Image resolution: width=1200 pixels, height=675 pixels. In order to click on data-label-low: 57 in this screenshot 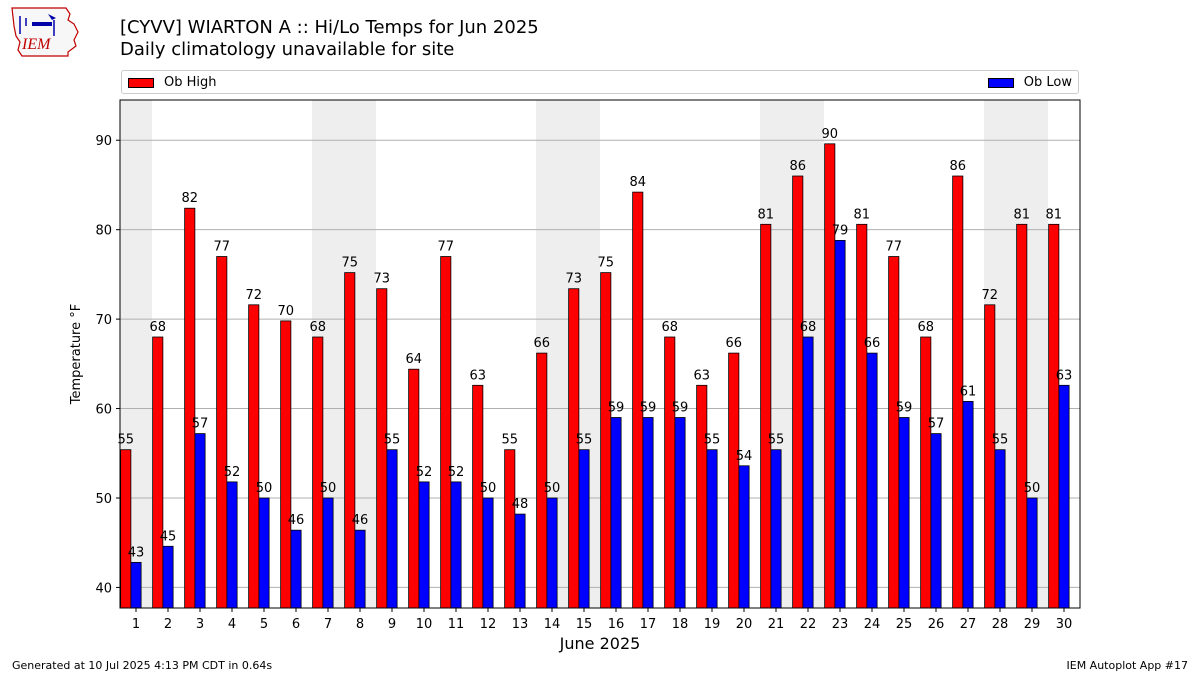, I will do `click(936, 424)`.